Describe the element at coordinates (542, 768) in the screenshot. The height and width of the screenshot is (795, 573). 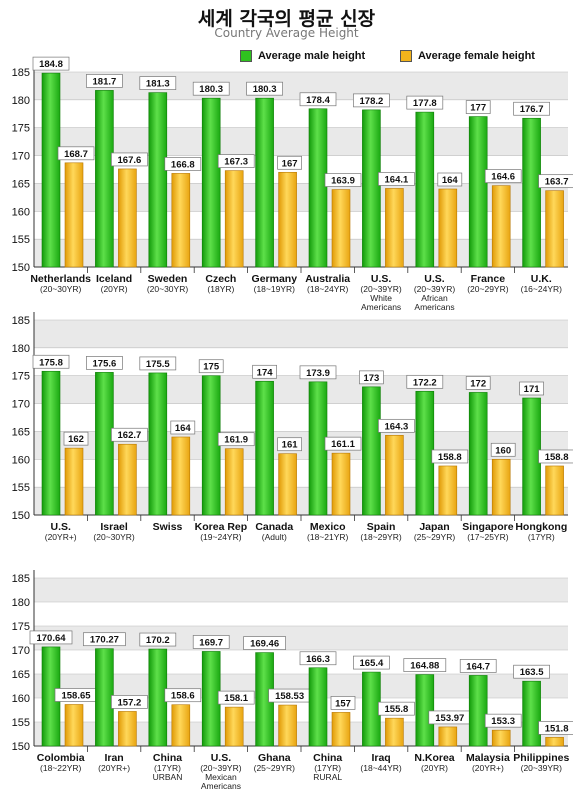
I see `x-category-sublabel: (20~39YR)` at that location.